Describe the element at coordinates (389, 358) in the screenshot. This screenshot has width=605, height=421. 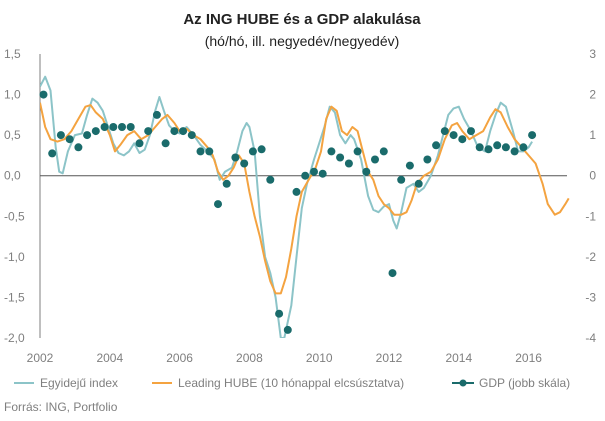
I see `x-tick-label: 2012` at that location.